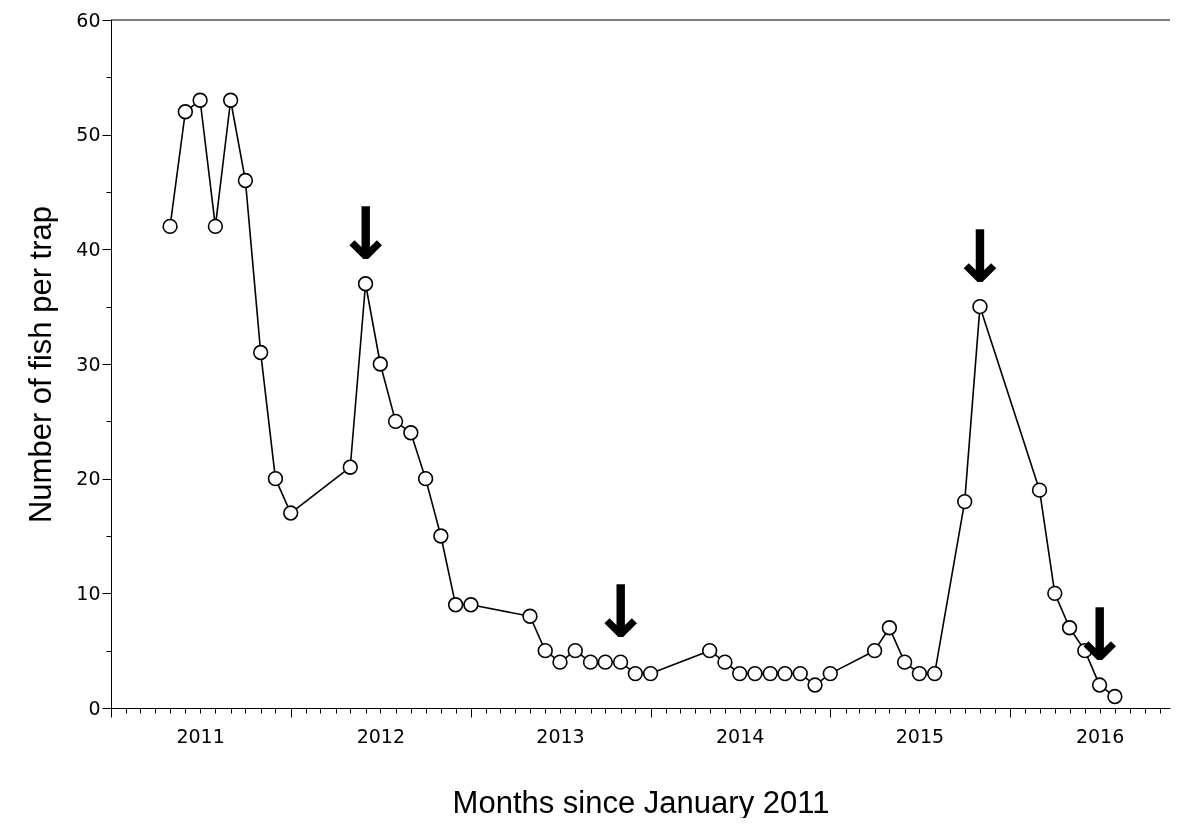 The image size is (1187, 832). I want to click on x-tick-label: 2012, so click(380, 735).